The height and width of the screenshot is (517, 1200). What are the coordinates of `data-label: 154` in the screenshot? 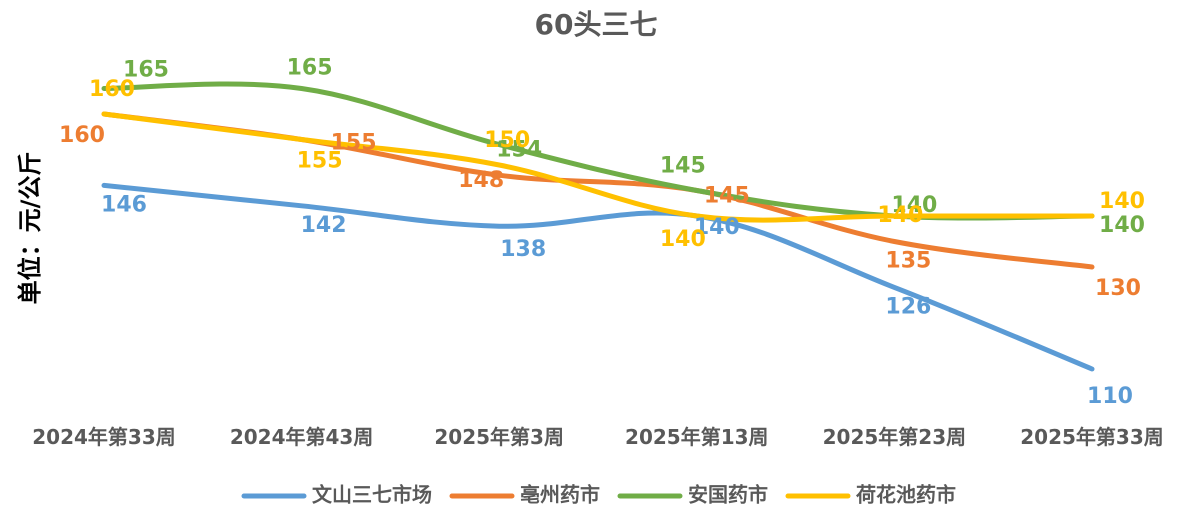 It's located at (519, 150).